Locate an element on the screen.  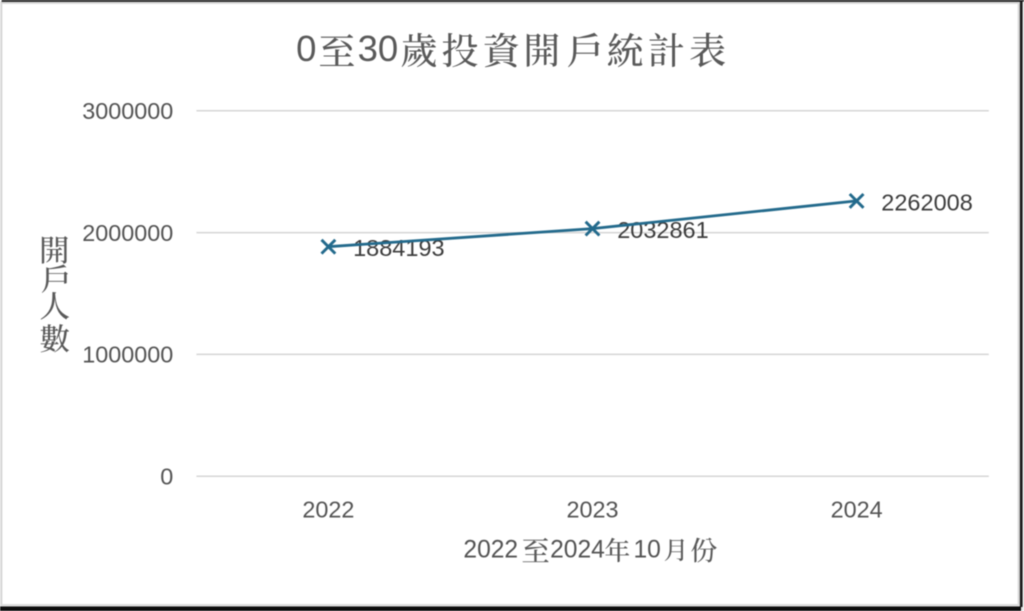
svg-text: 2262008 is located at coordinates (927, 202).